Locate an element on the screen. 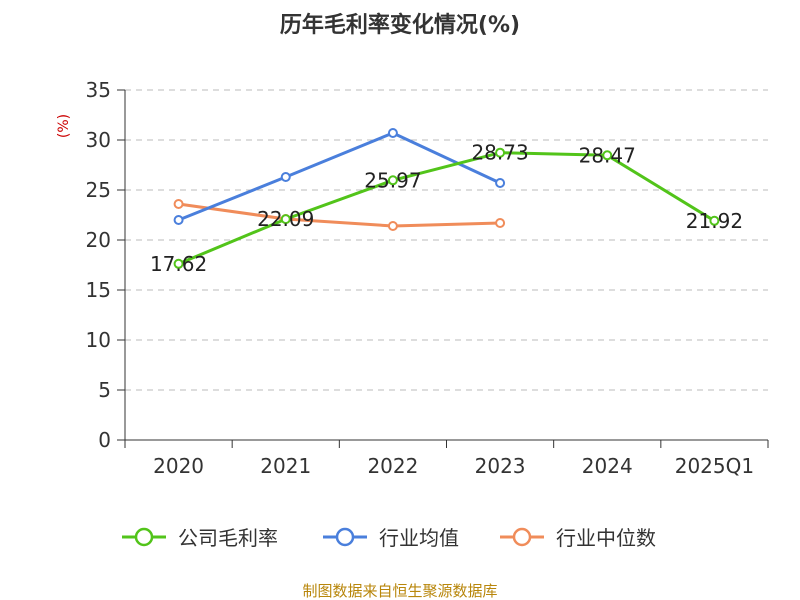  data-label: 28.47 is located at coordinates (607, 155).